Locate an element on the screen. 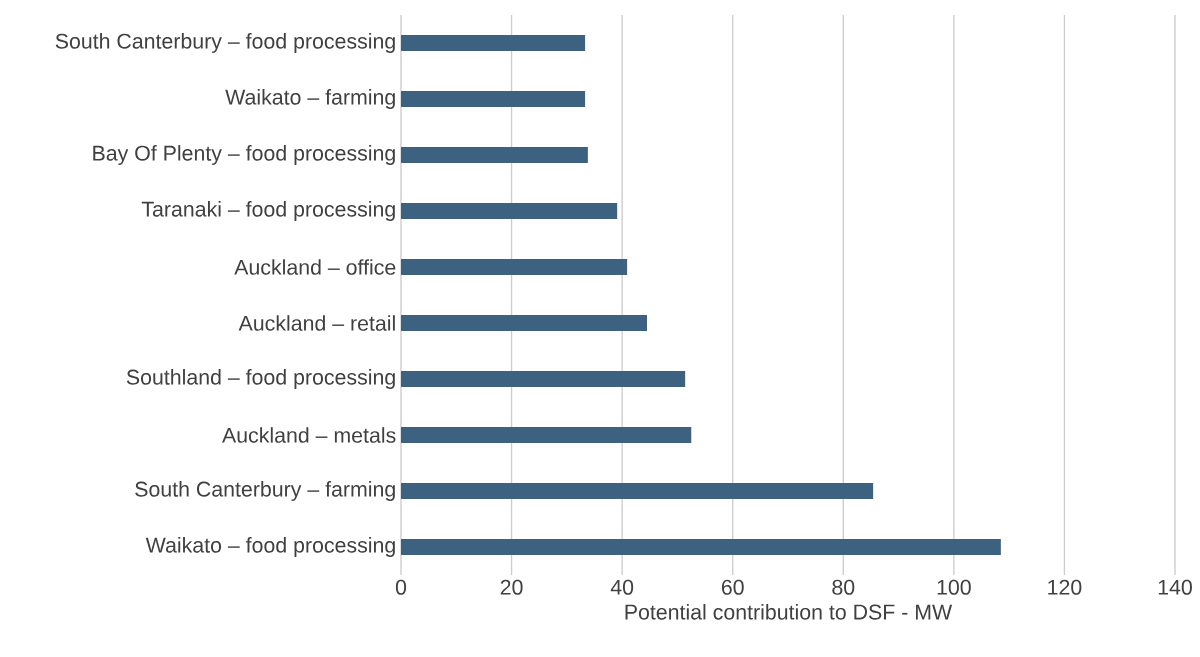 The width and height of the screenshot is (1200, 657). x-axis-title: Potential contribution to DSF - MW is located at coordinates (789, 611).